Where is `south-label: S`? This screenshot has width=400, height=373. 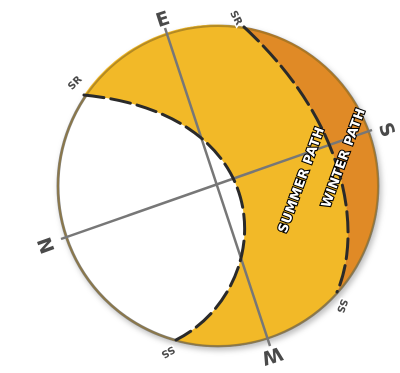
south-label: S is located at coordinates (386, 130).